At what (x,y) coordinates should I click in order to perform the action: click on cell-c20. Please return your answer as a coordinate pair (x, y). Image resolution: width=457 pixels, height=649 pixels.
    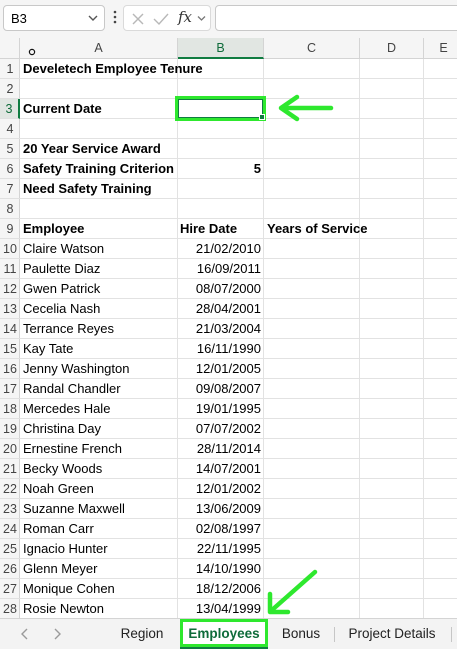
    Looking at the image, I should click on (312, 449).